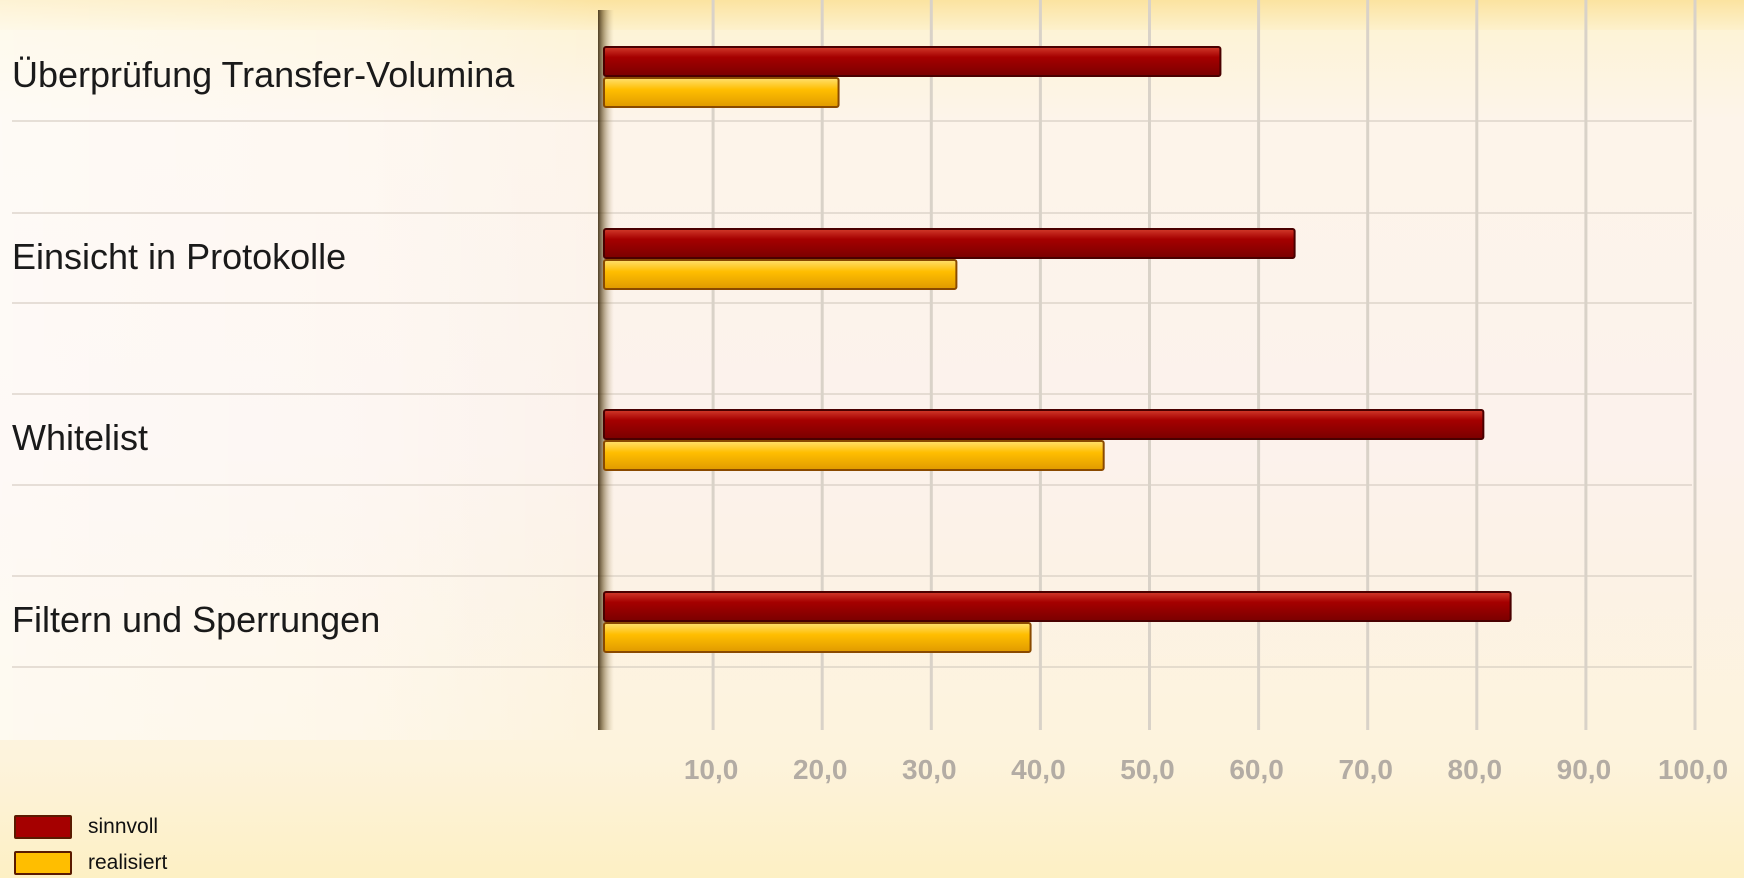 Image resolution: width=1744 pixels, height=878 pixels. Describe the element at coordinates (128, 862) in the screenshot. I see `legend-label: realisiert` at that location.